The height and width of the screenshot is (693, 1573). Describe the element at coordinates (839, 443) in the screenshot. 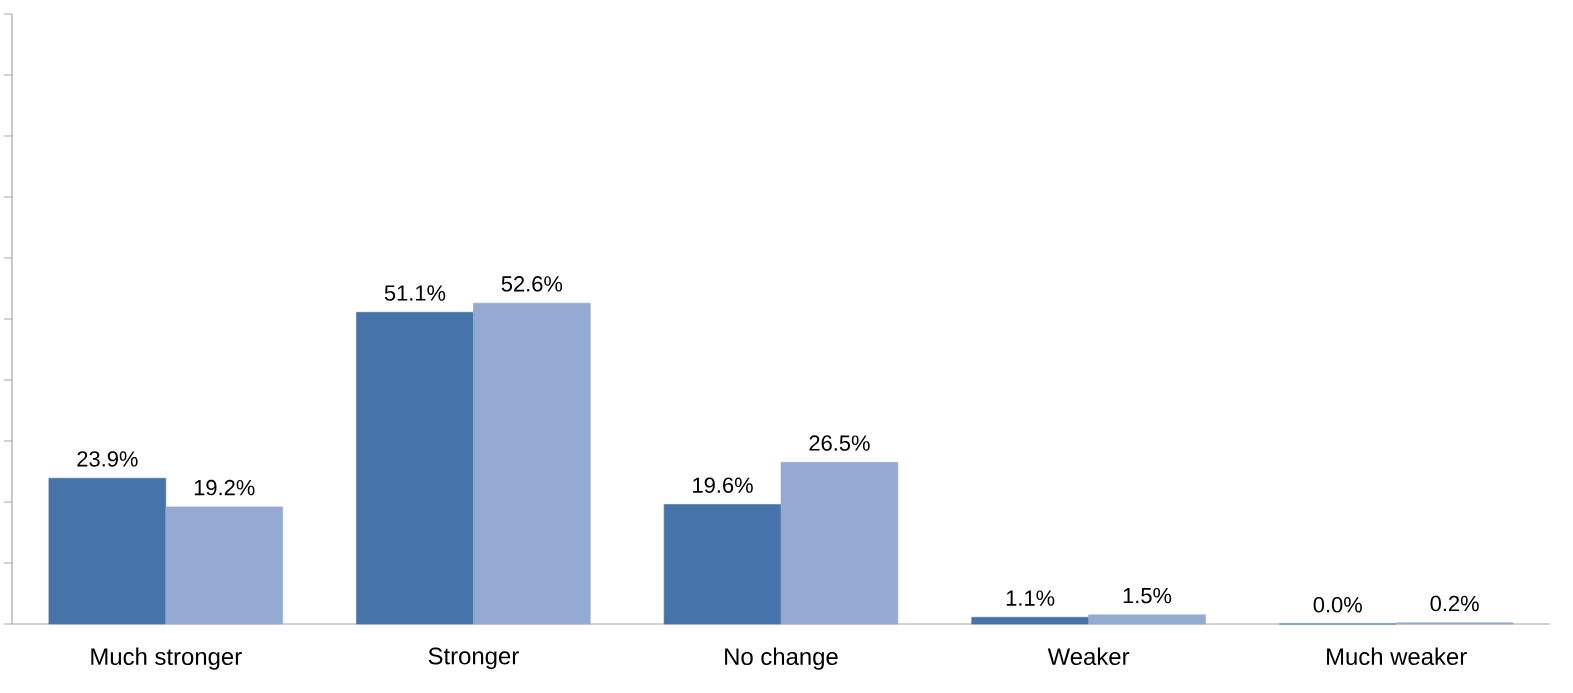

I see `data-label: 26.5%` at that location.